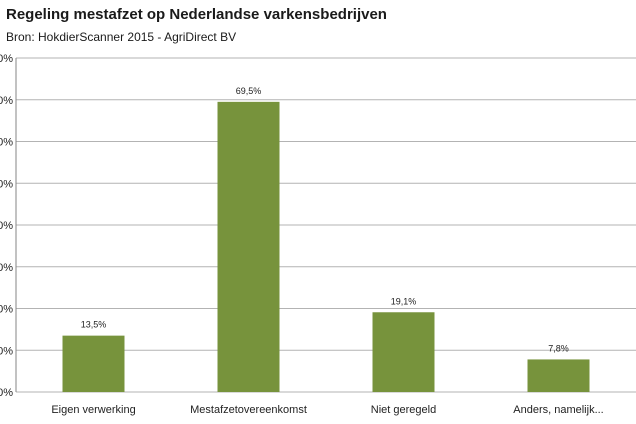 Image resolution: width=636 pixels, height=424 pixels. What do you see at coordinates (6, 143) in the screenshot?
I see `y-tick-label: 60,0%` at bounding box center [6, 143].